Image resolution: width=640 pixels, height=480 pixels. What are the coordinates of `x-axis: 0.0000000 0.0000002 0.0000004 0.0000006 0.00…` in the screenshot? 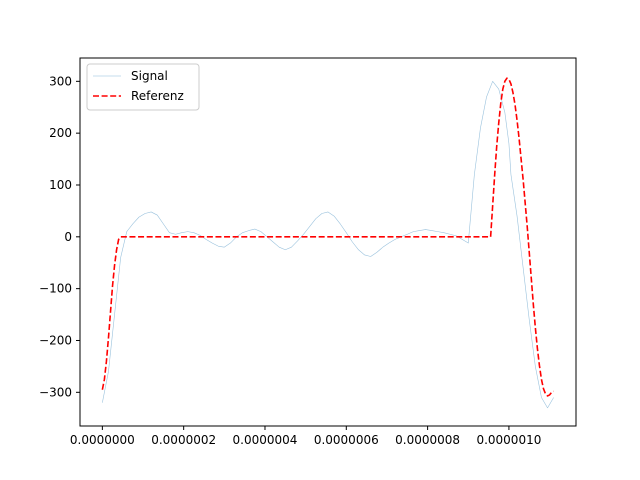 It's located at (305, 436).